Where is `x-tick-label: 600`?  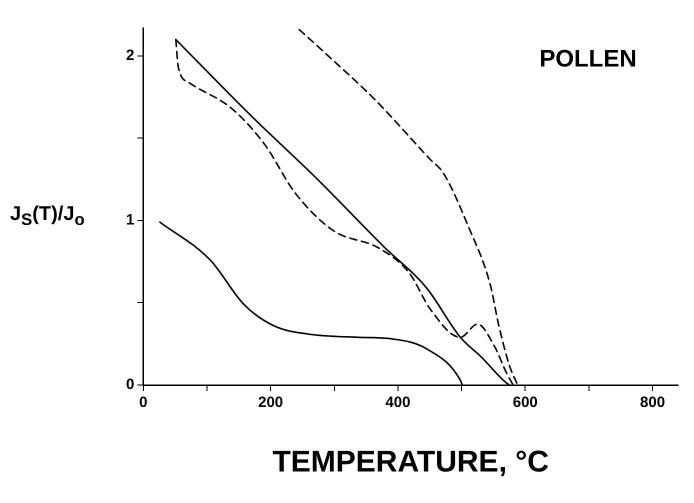 x-tick-label: 600 is located at coordinates (525, 403).